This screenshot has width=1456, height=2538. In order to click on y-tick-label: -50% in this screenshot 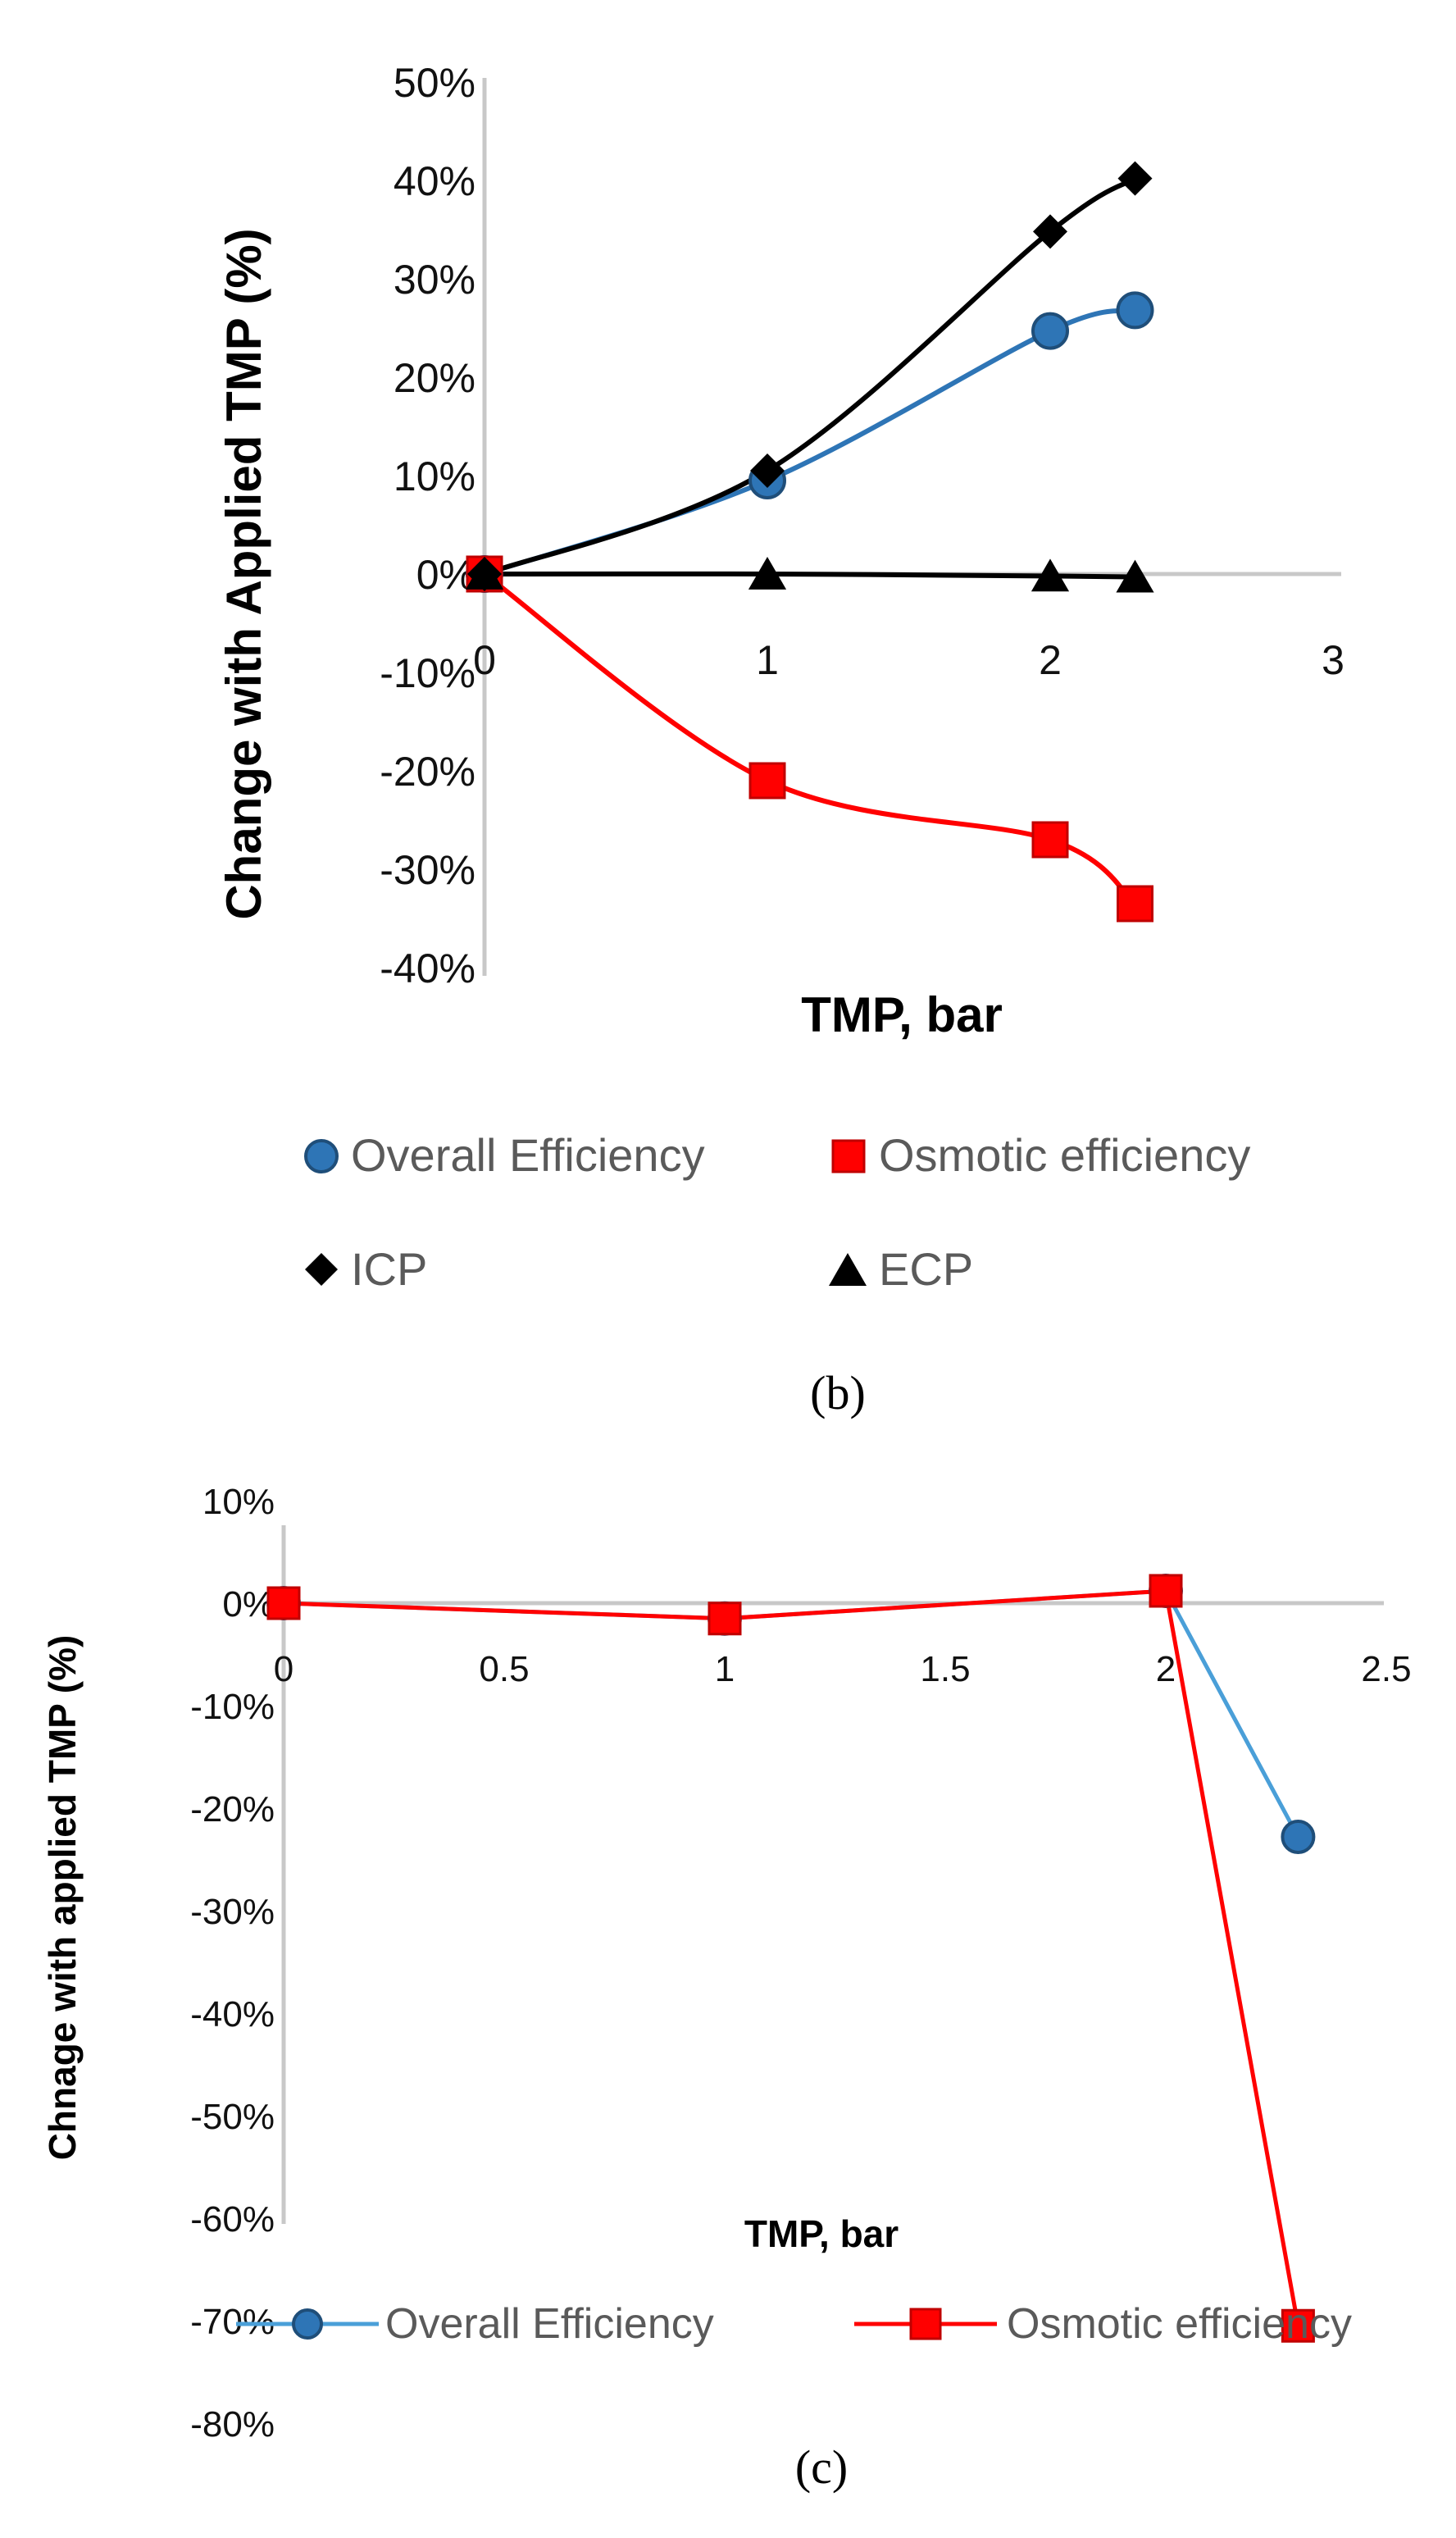, I will do `click(233, 2117)`.